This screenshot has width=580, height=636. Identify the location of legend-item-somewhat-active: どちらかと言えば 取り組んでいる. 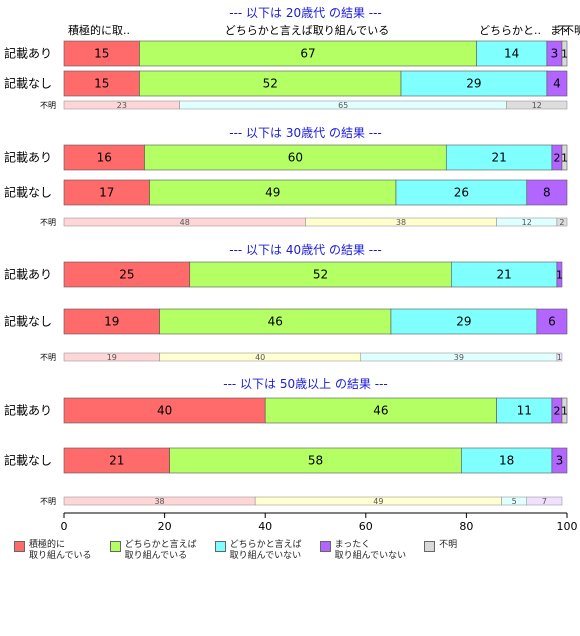
(153, 551).